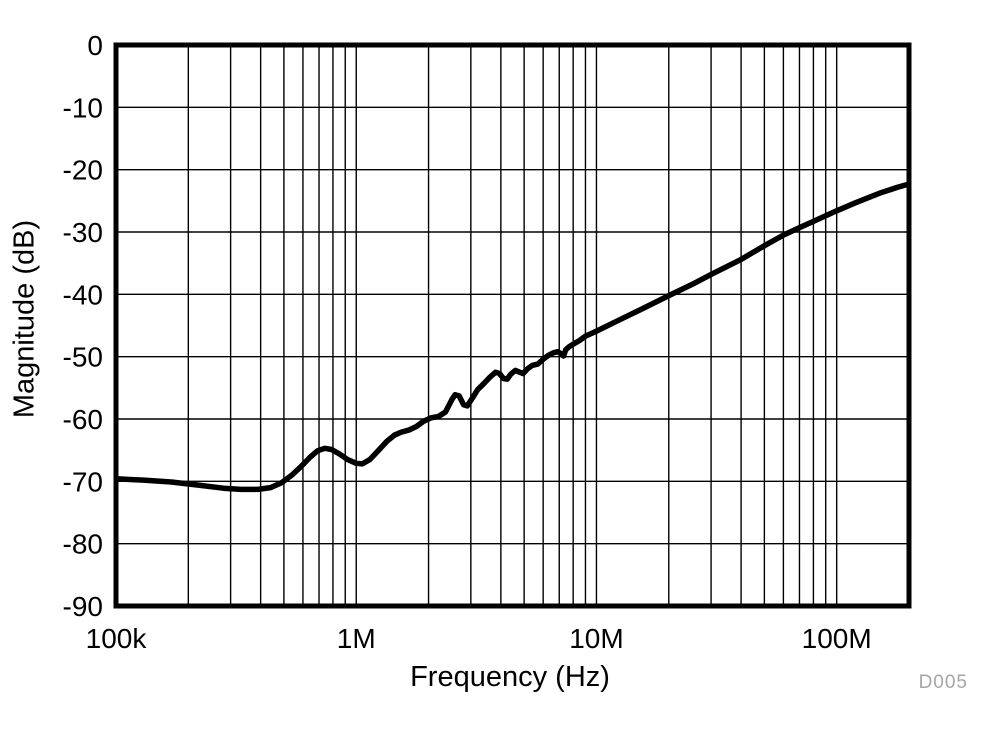  Describe the element at coordinates (837, 638) in the screenshot. I see `x-tick-label: 100M` at that location.